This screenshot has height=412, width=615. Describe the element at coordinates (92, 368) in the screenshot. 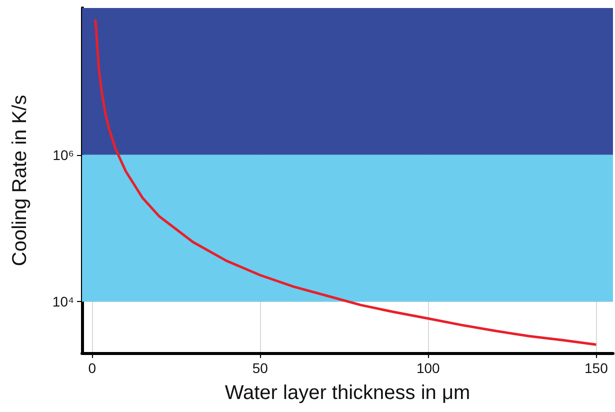

I see `x-tick-label: 0` at that location.